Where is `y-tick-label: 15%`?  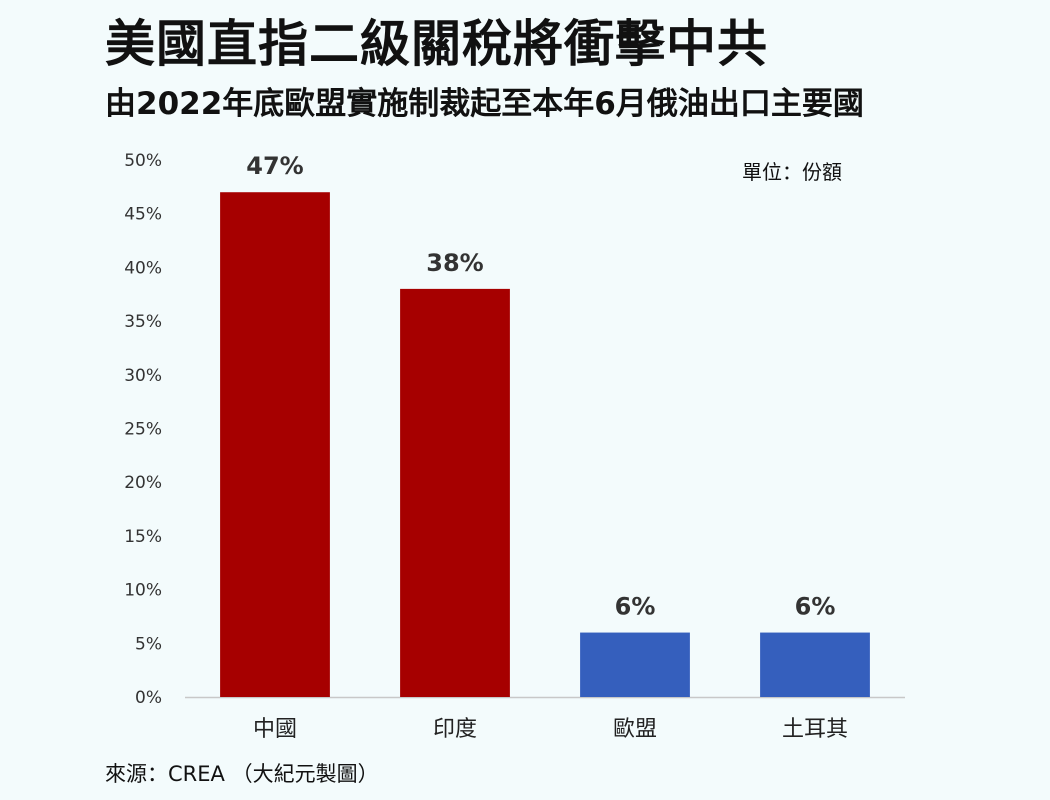
y-tick-label: 15% is located at coordinates (143, 537).